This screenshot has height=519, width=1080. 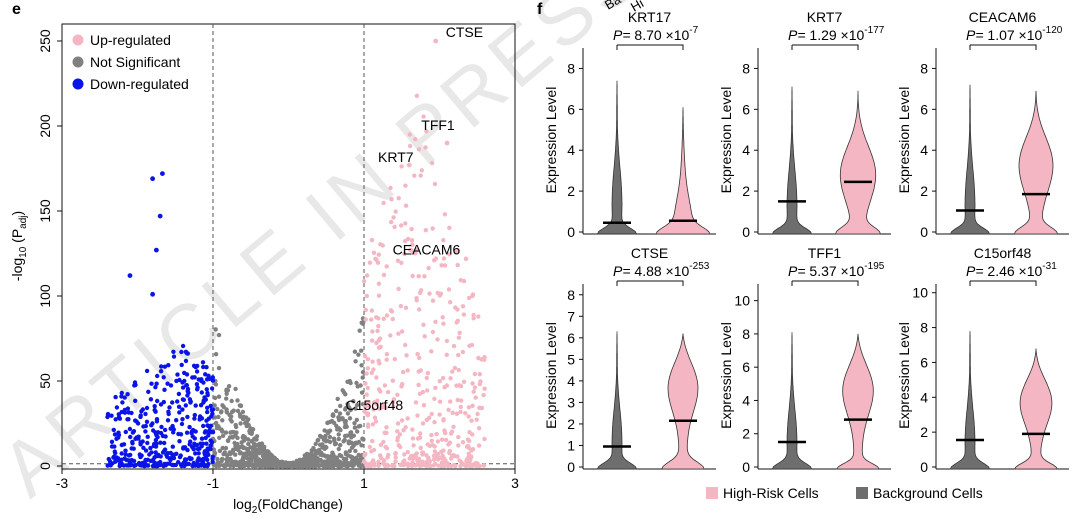 I want to click on violin-y-tick-label: 3, so click(x=571, y=402).